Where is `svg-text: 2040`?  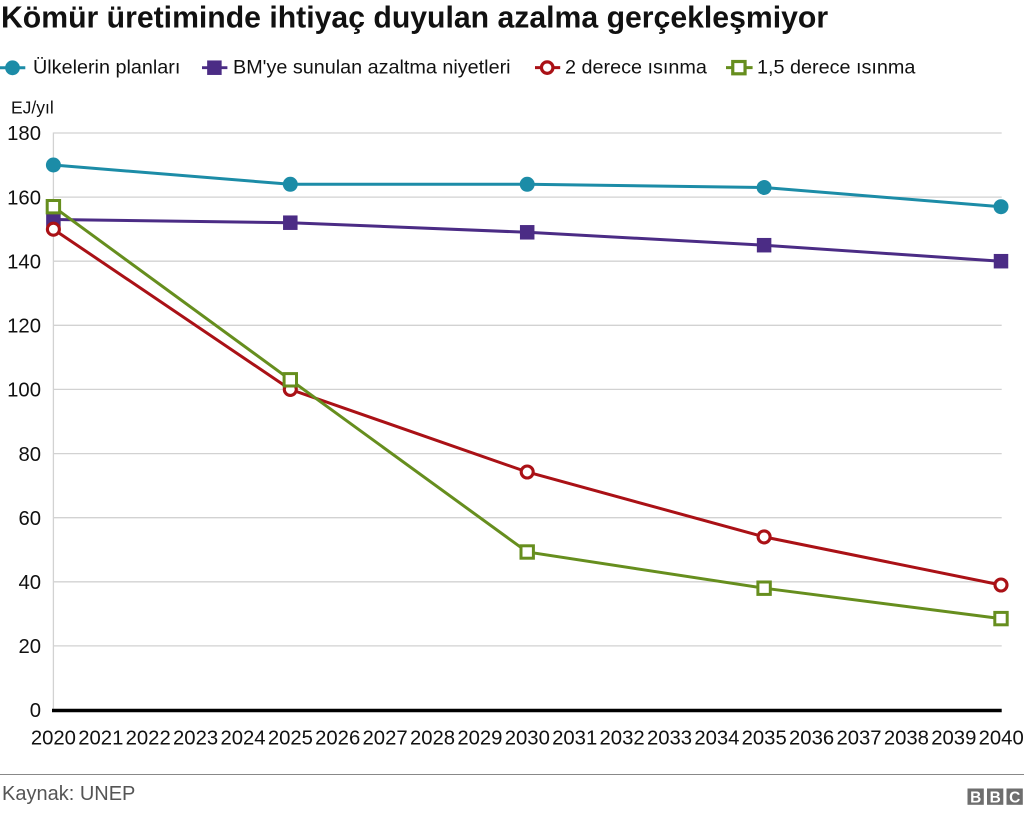 svg-text: 2040 is located at coordinates (1001, 739).